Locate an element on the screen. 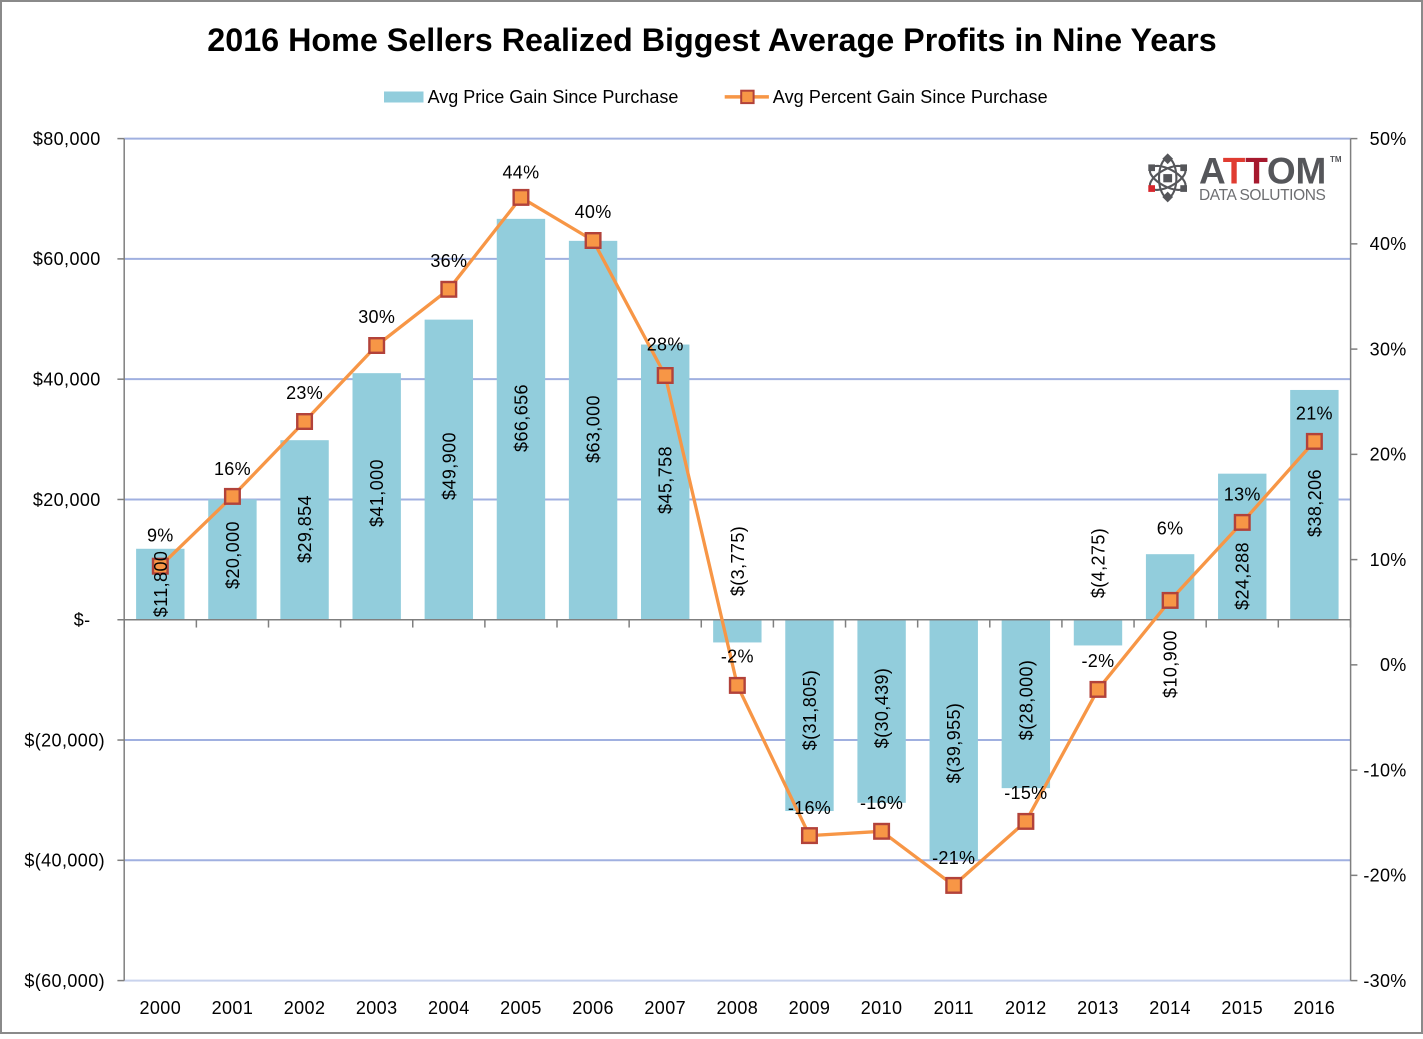 This screenshot has width=1423, height=1039. svg-text: $(60,000) is located at coordinates (64, 981).